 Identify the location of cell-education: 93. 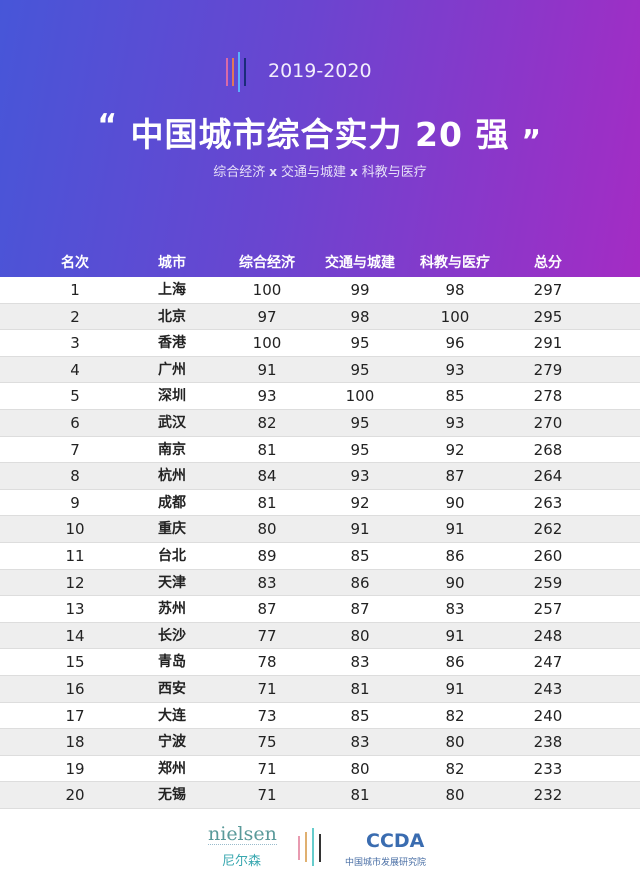
(455, 422).